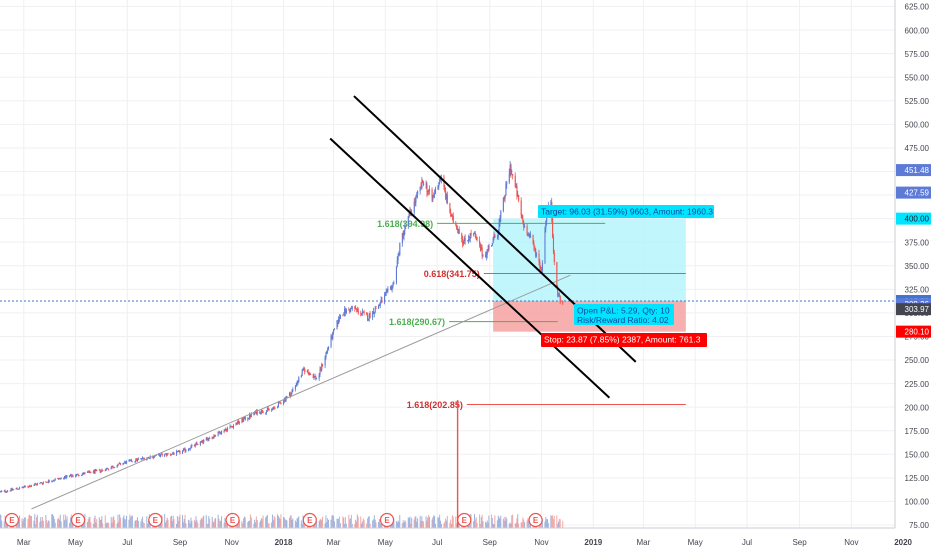  Describe the element at coordinates (589, 260) in the screenshot. I see `target-zone` at that location.